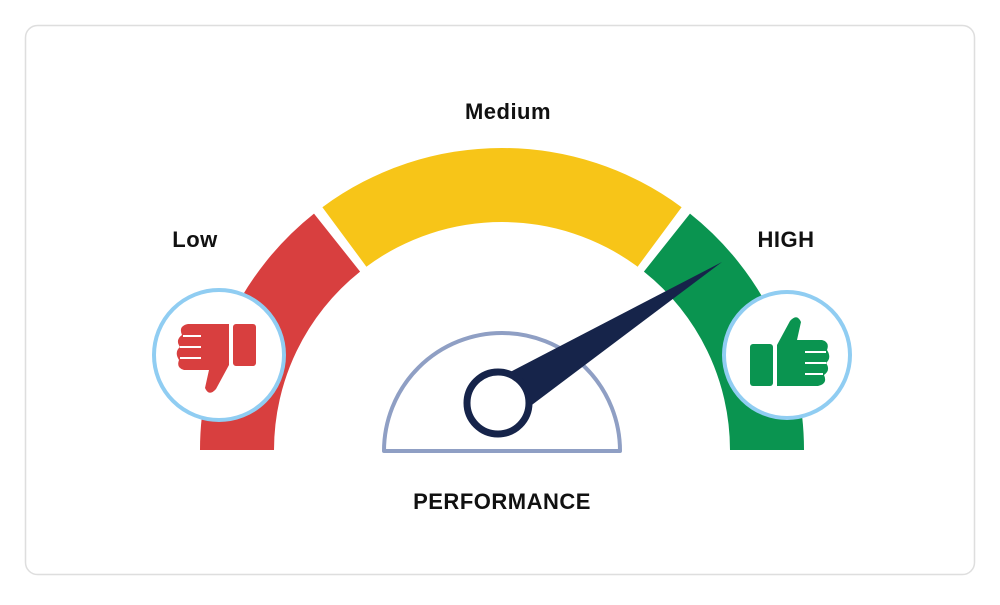  Describe the element at coordinates (502, 207) in the screenshot. I see `medium-segment` at that location.